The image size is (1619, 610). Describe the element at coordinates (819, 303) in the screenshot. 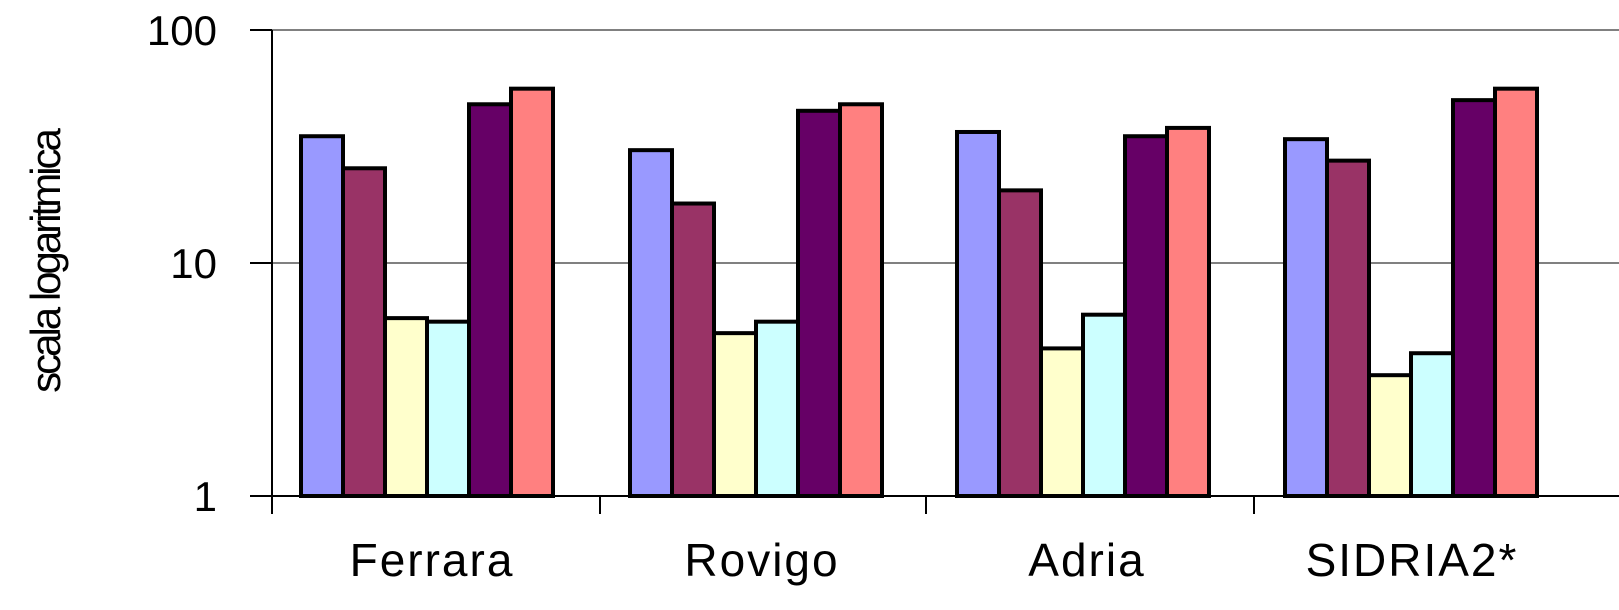

I see `bar-rovigo-s5` at that location.